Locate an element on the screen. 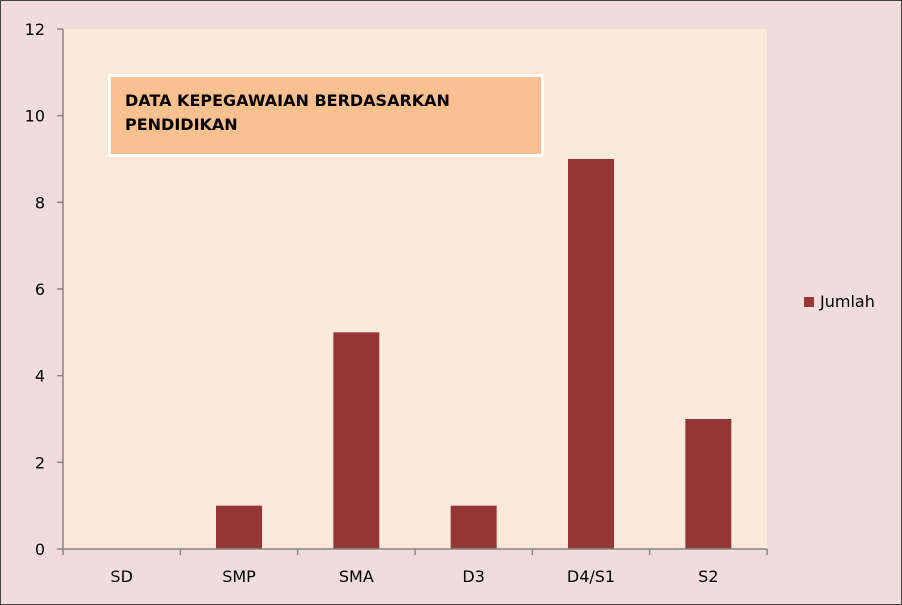  y-tick-label: 6 is located at coordinates (40, 289).